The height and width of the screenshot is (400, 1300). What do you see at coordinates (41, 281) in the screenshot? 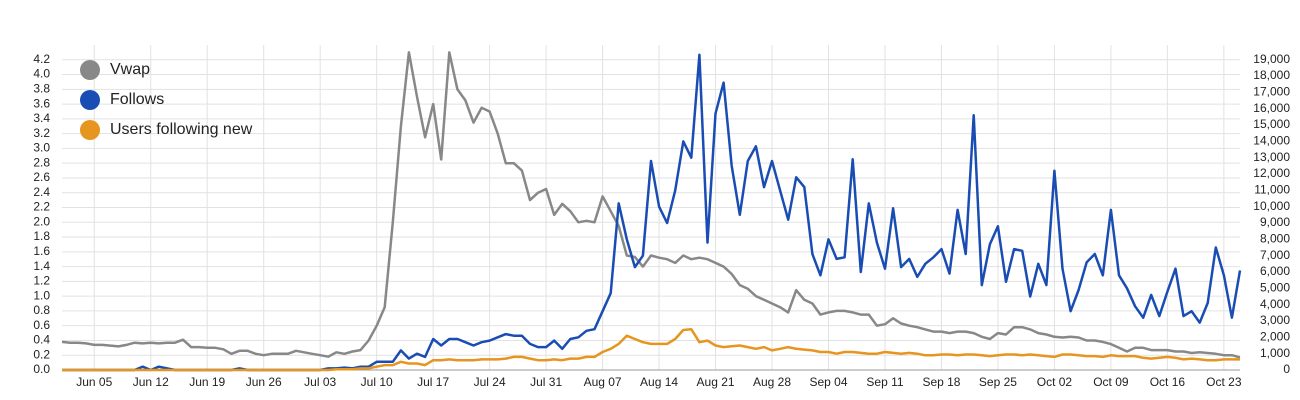
I see `y-tick-label: 1.2` at bounding box center [41, 281].